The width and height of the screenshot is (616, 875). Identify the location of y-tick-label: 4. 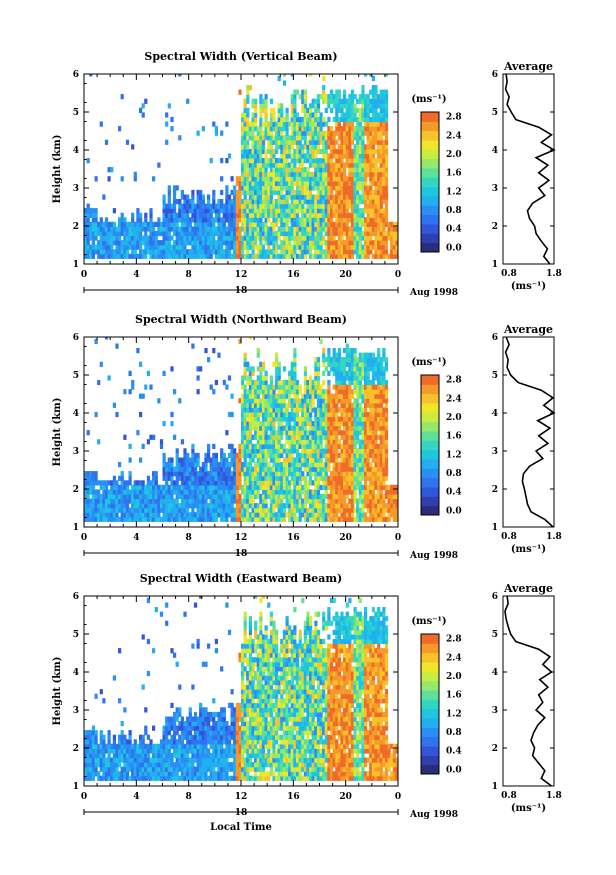
(76, 151).